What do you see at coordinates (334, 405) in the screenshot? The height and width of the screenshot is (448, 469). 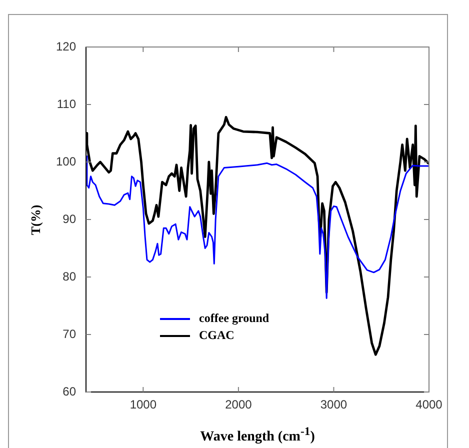 I see `x-tick-label: 3000` at bounding box center [334, 405].